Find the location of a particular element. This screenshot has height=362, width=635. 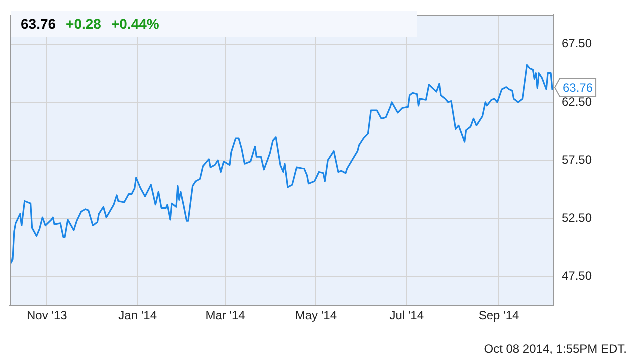

x-tick-label: May '14 is located at coordinates (316, 315).